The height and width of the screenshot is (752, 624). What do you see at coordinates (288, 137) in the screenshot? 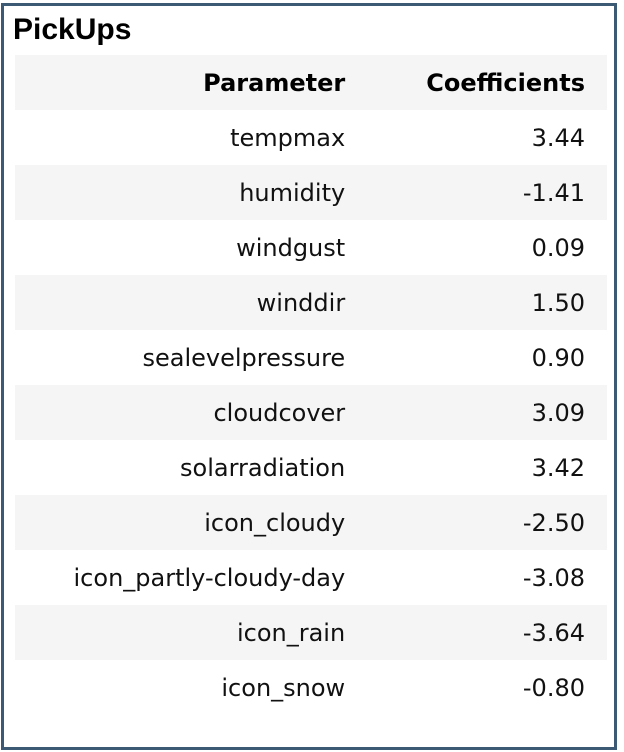
I see `parameter-cell: tempmax` at bounding box center [288, 137].